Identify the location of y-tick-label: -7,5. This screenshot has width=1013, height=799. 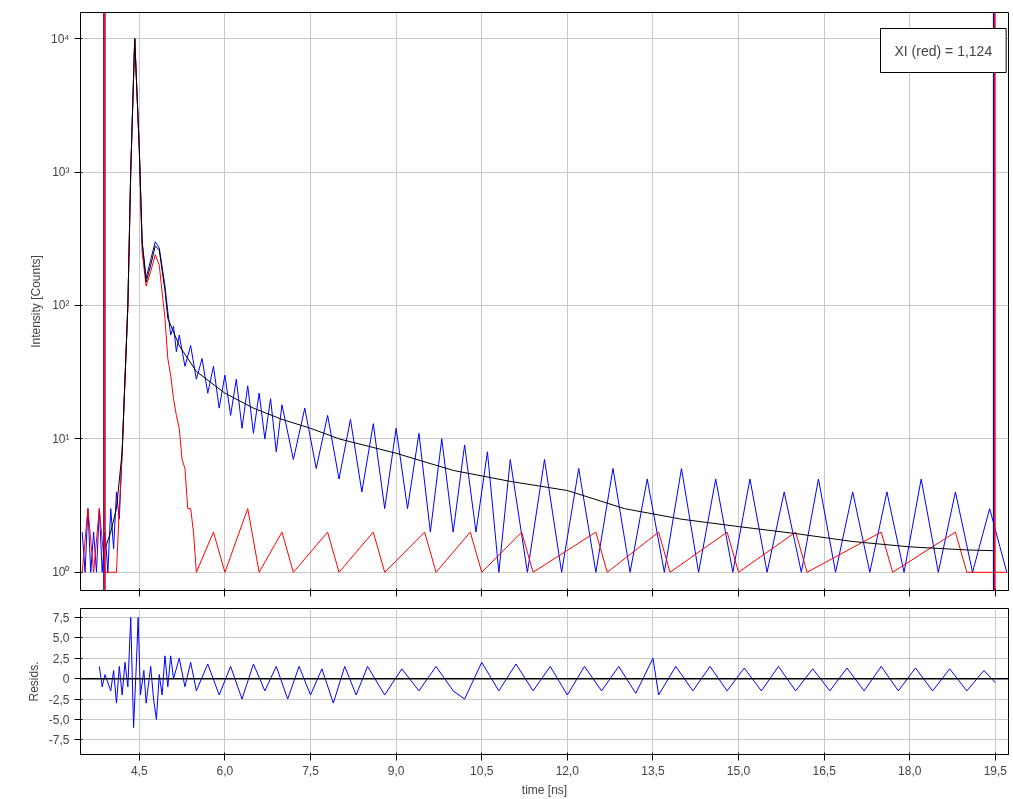
(59, 740).